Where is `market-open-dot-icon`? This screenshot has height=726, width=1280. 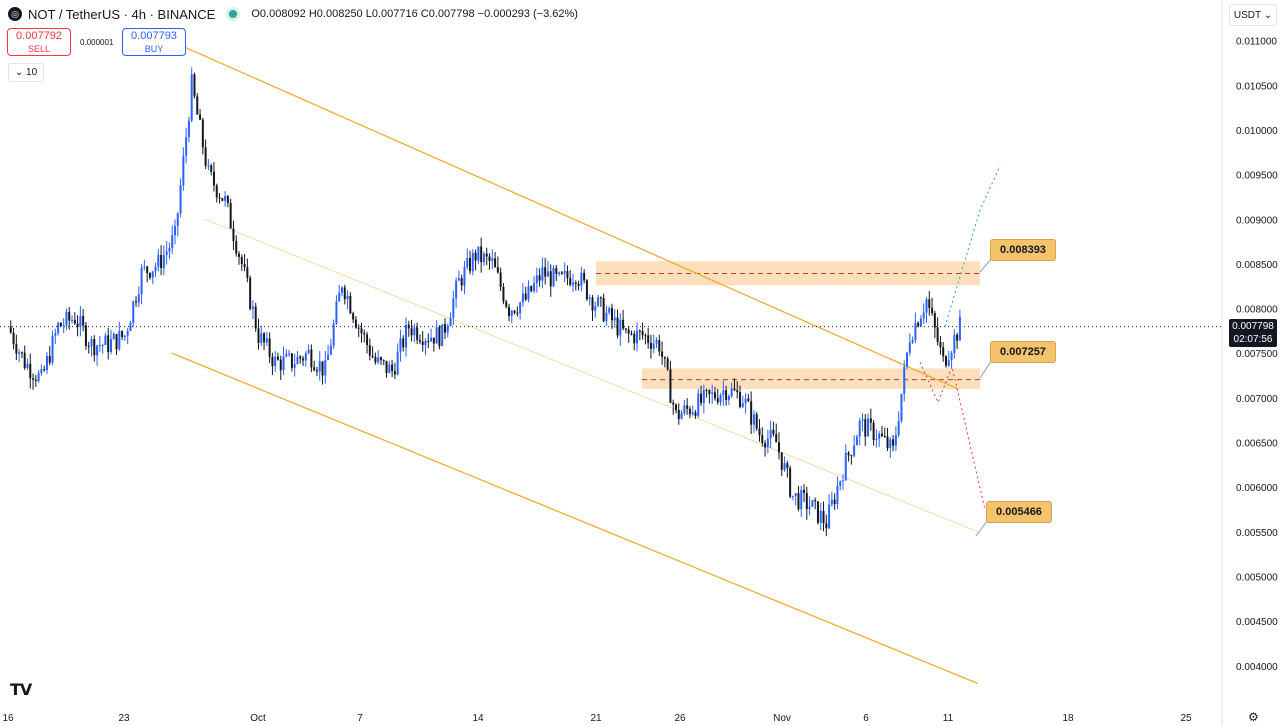
market-open-dot-icon is located at coordinates (233, 14).